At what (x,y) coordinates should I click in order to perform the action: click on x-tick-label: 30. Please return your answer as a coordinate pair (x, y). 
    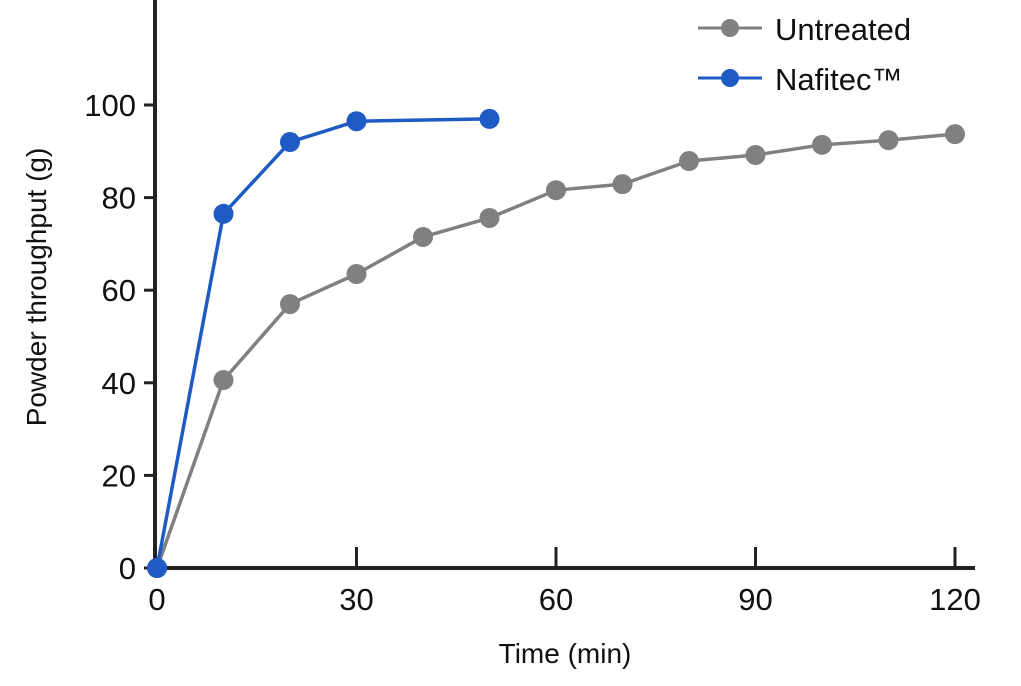
    Looking at the image, I should click on (356, 599).